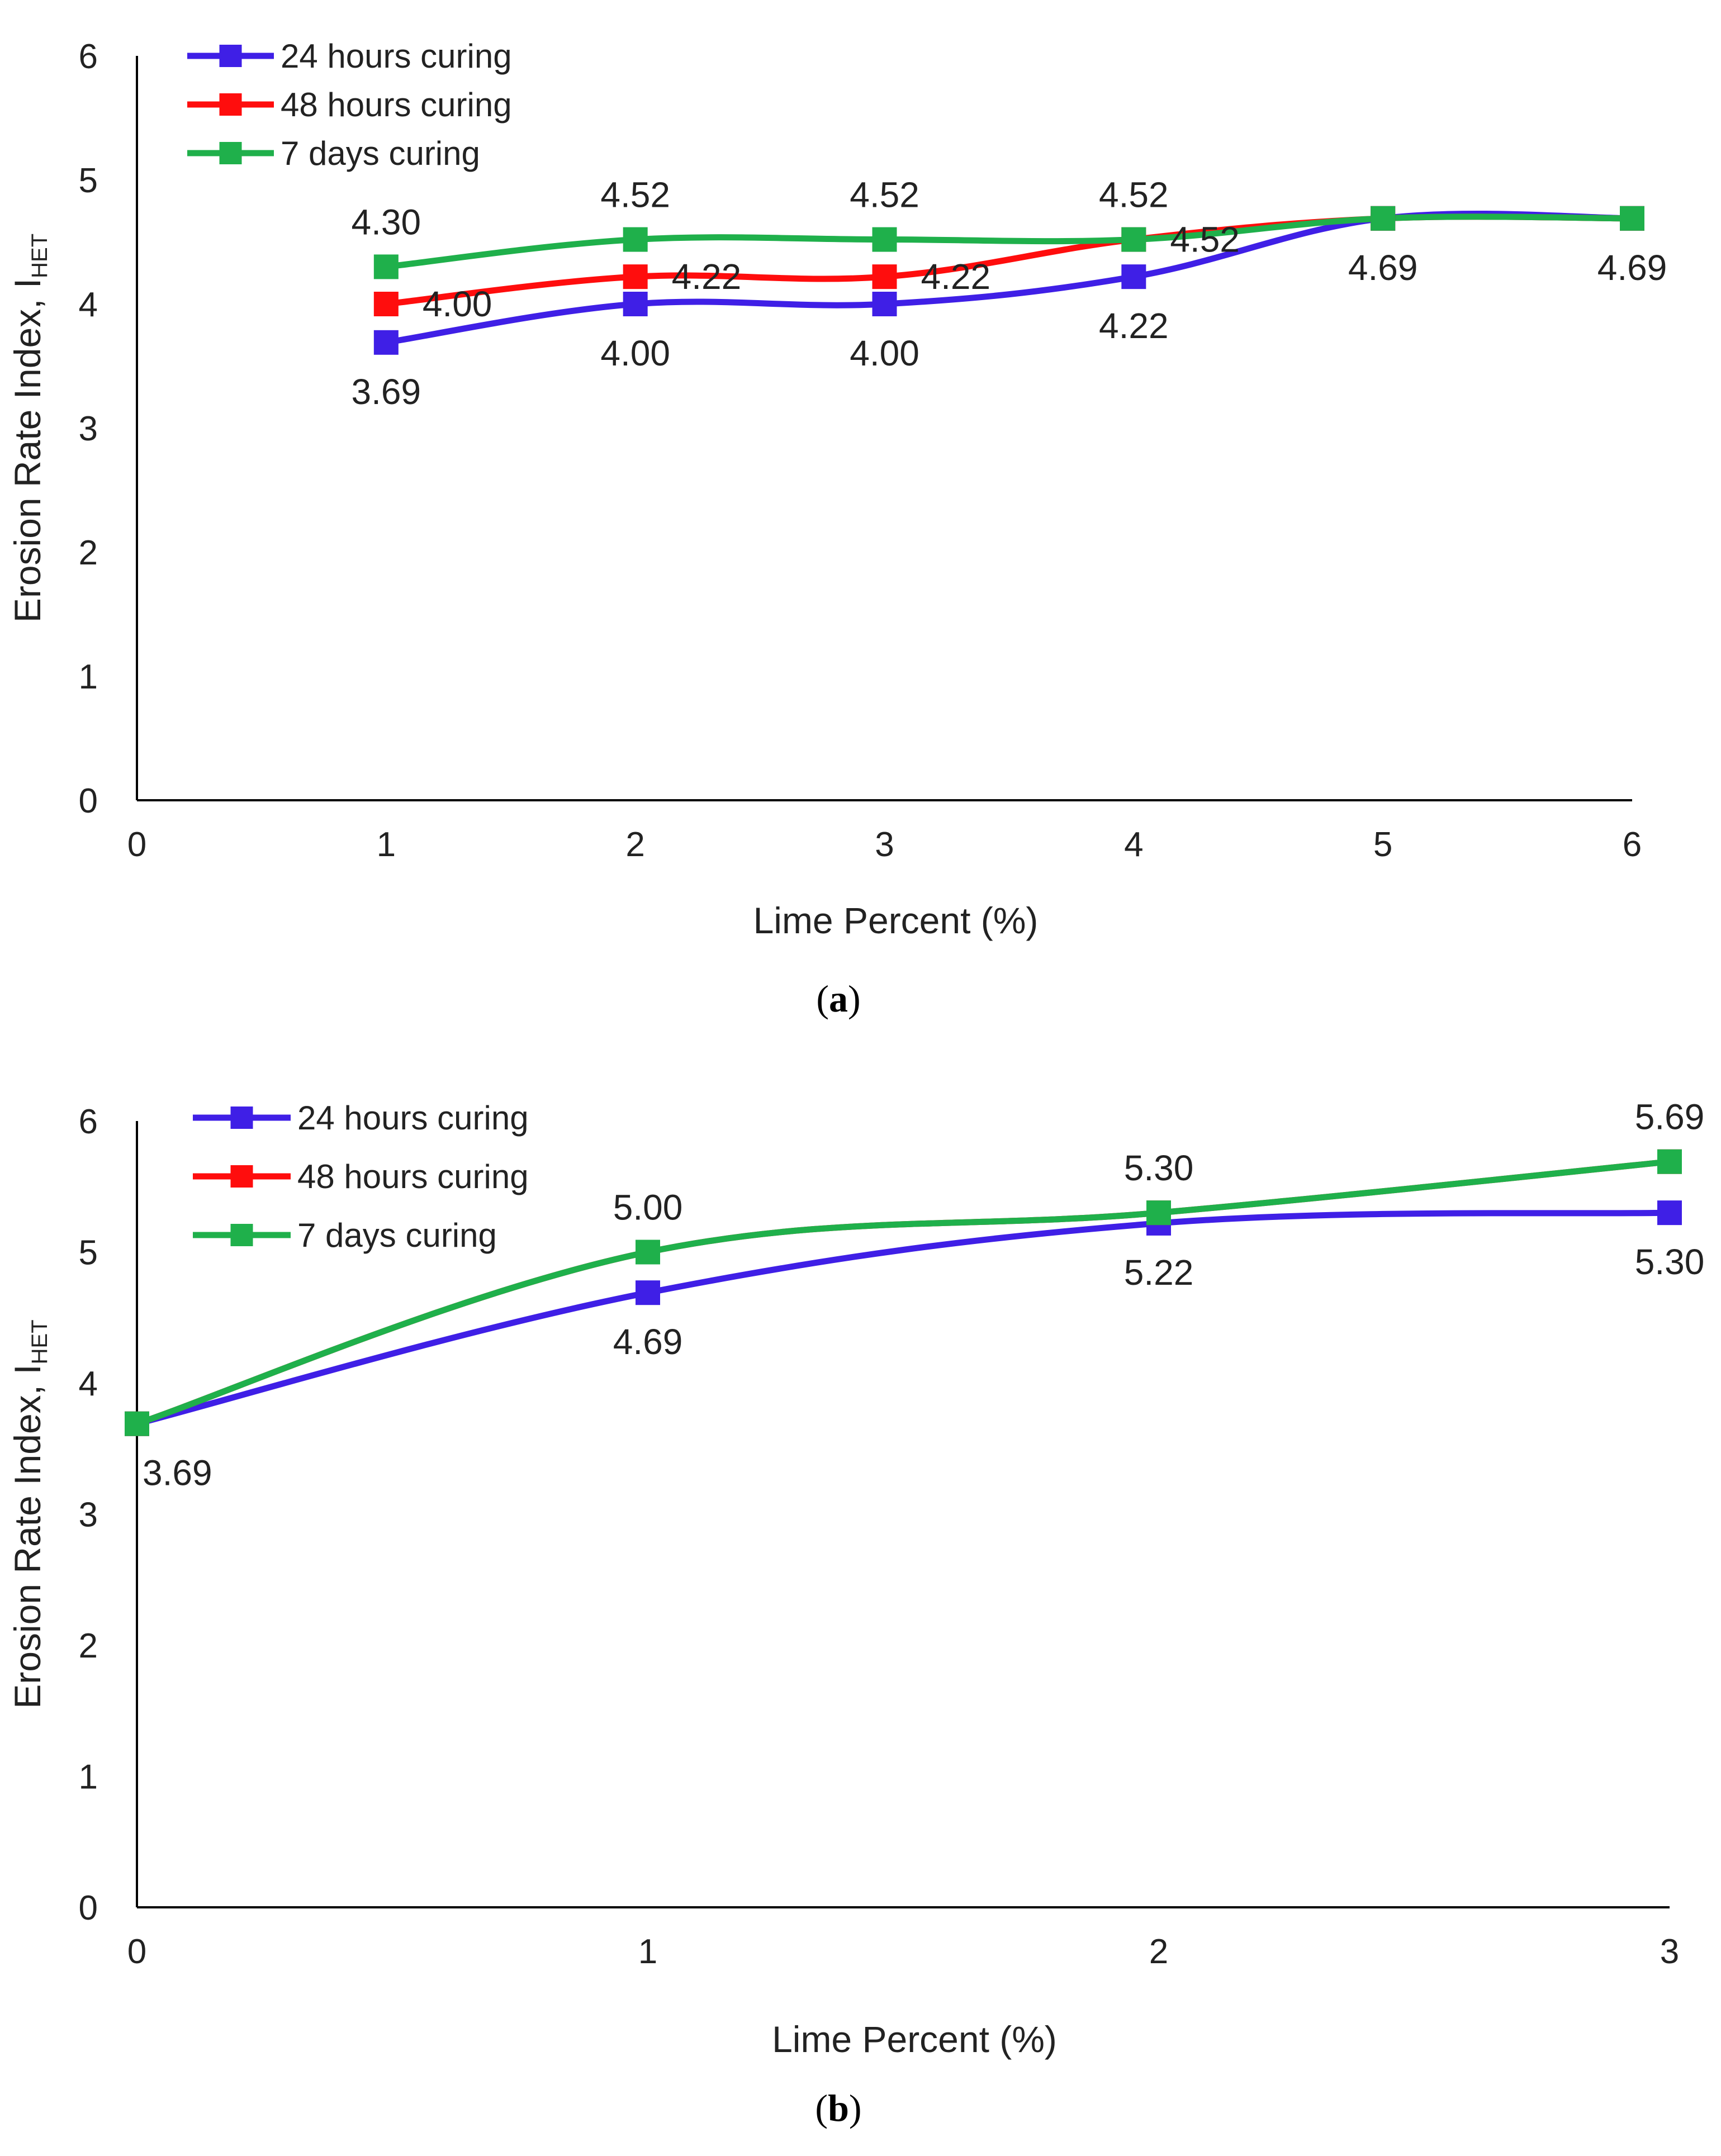 This screenshot has height=2156, width=1721. I want to click on panel-caption: (b), so click(838, 2108).